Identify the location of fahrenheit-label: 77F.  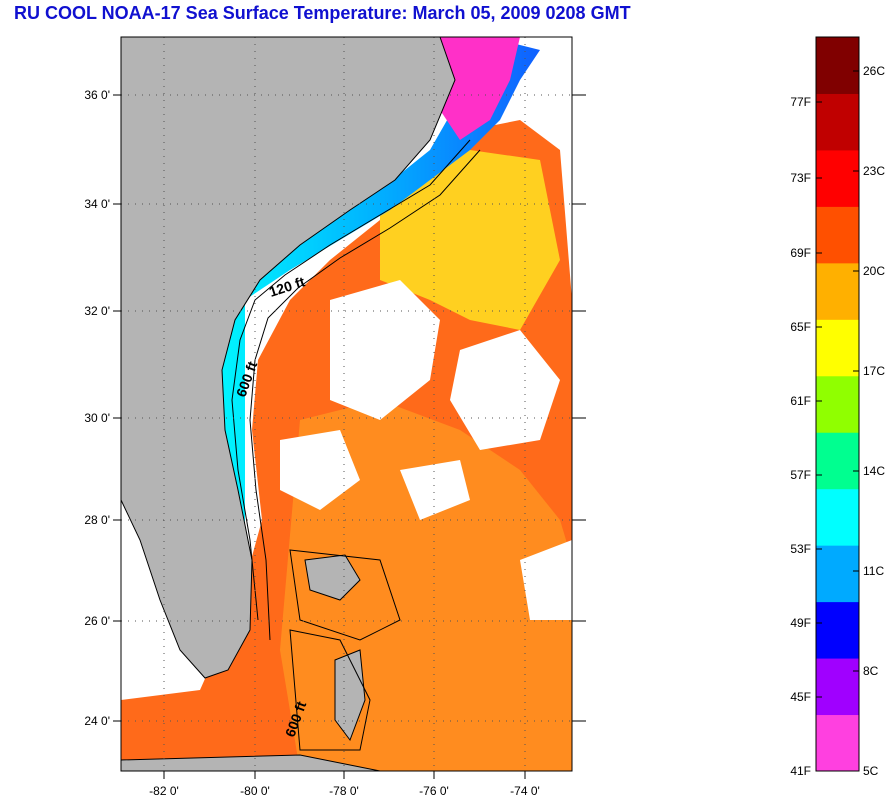
(800, 102).